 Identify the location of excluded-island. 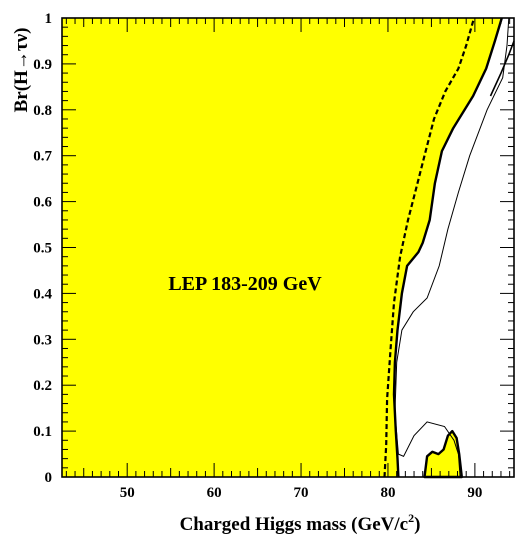
(443, 454).